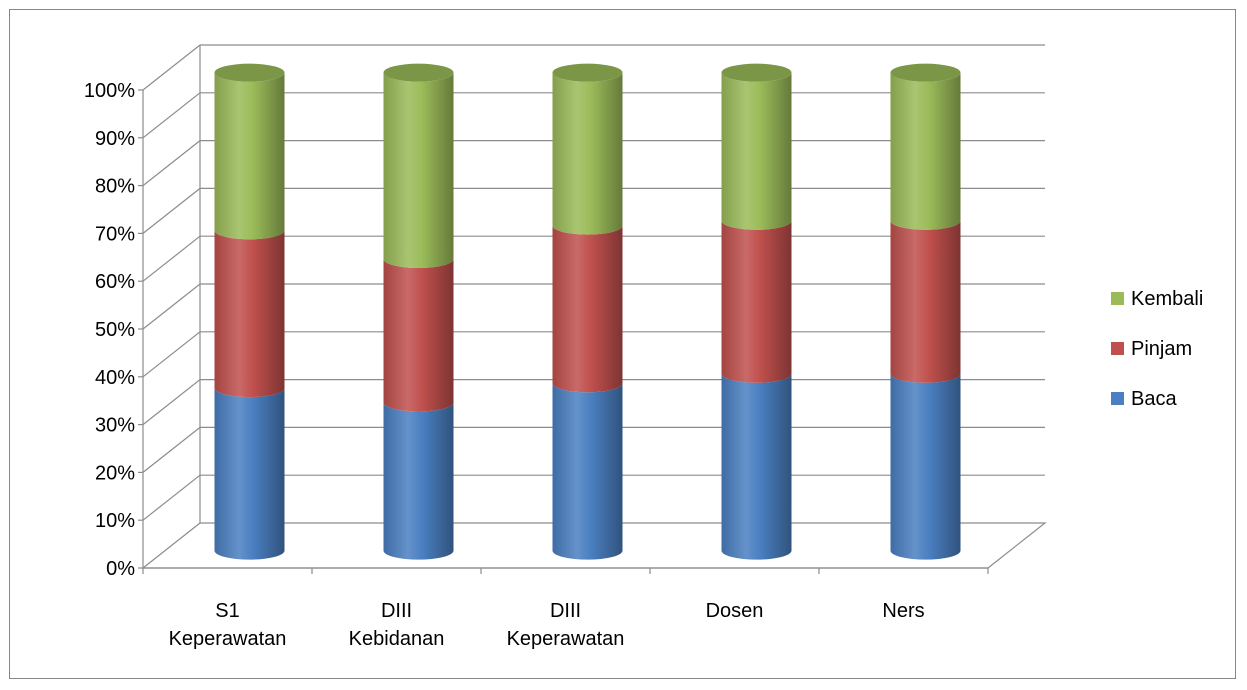 Image resolution: width=1247 pixels, height=690 pixels. Describe the element at coordinates (397, 639) in the screenshot. I see `x-tick-label: Kebidanan` at that location.